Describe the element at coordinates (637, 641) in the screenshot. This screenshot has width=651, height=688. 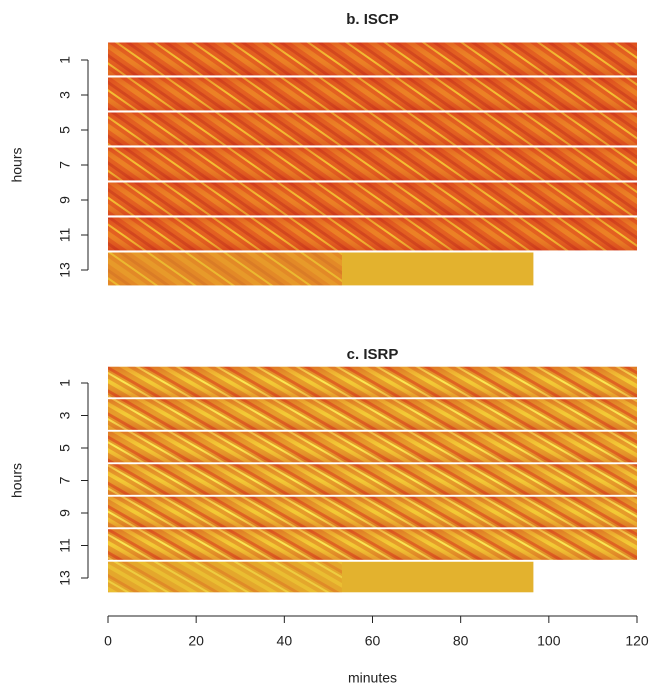
I see `x-tick-label: 120` at that location.